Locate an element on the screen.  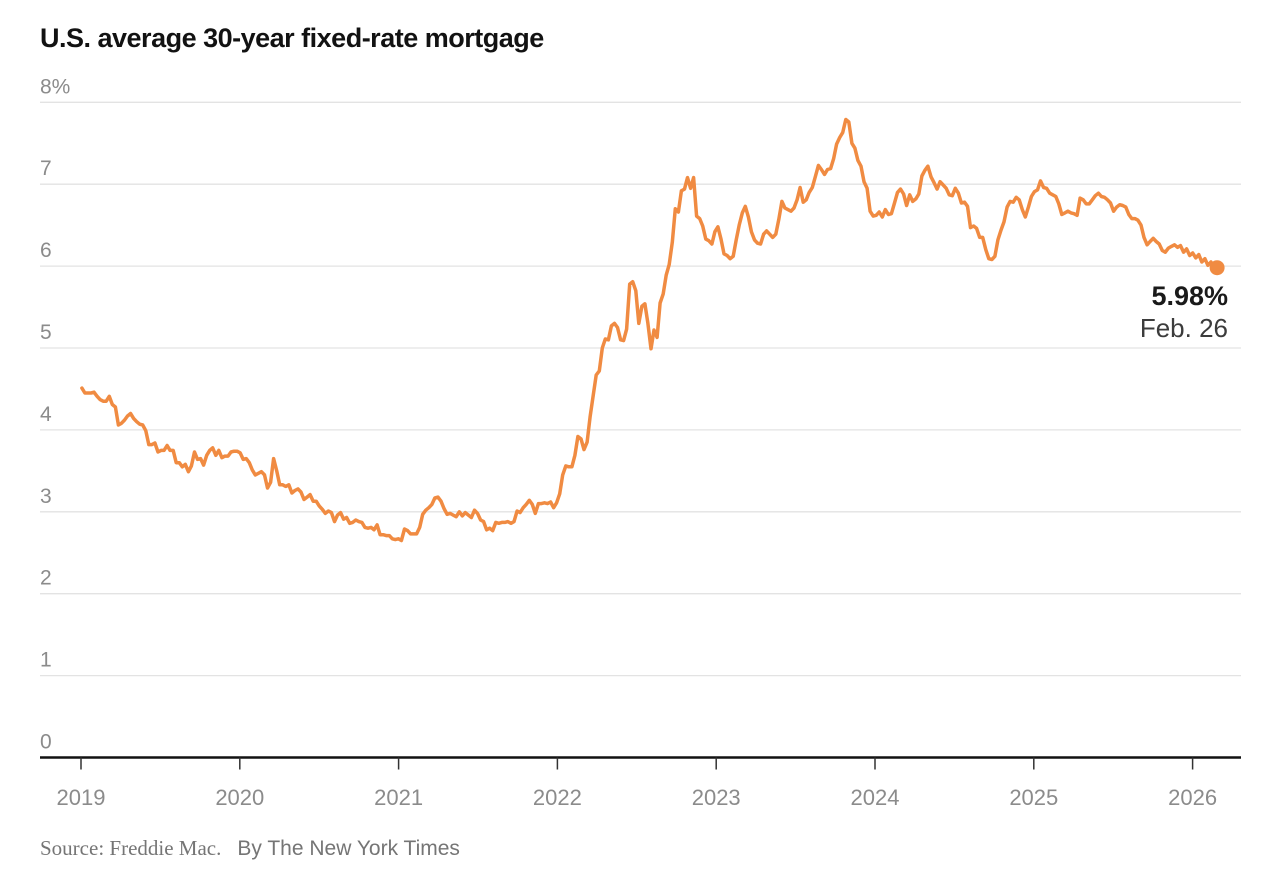
y-axis-label: 8% is located at coordinates (55, 86).